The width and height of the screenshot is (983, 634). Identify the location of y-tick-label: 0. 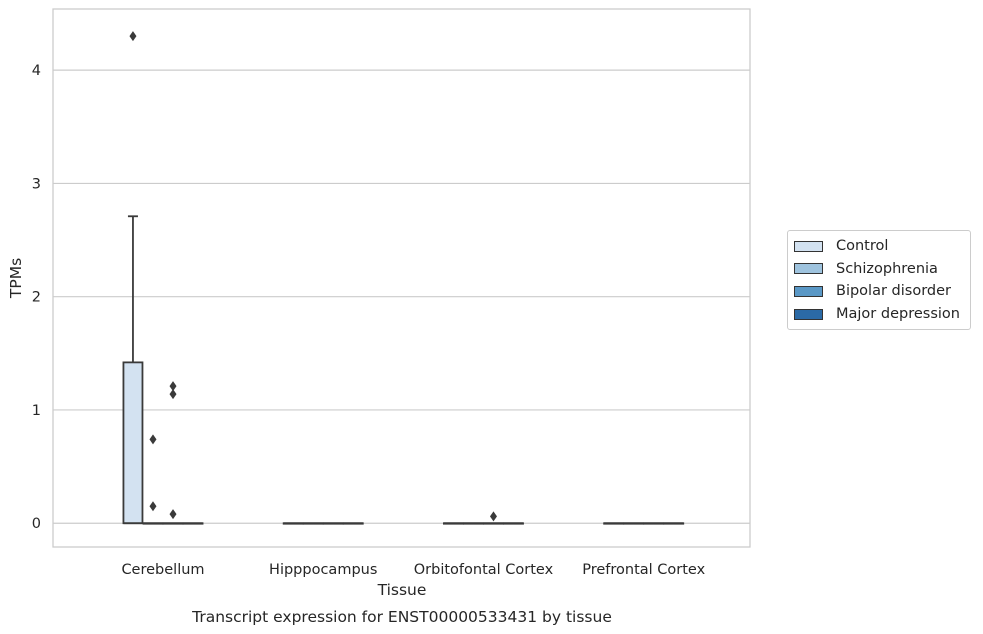
(36, 524).